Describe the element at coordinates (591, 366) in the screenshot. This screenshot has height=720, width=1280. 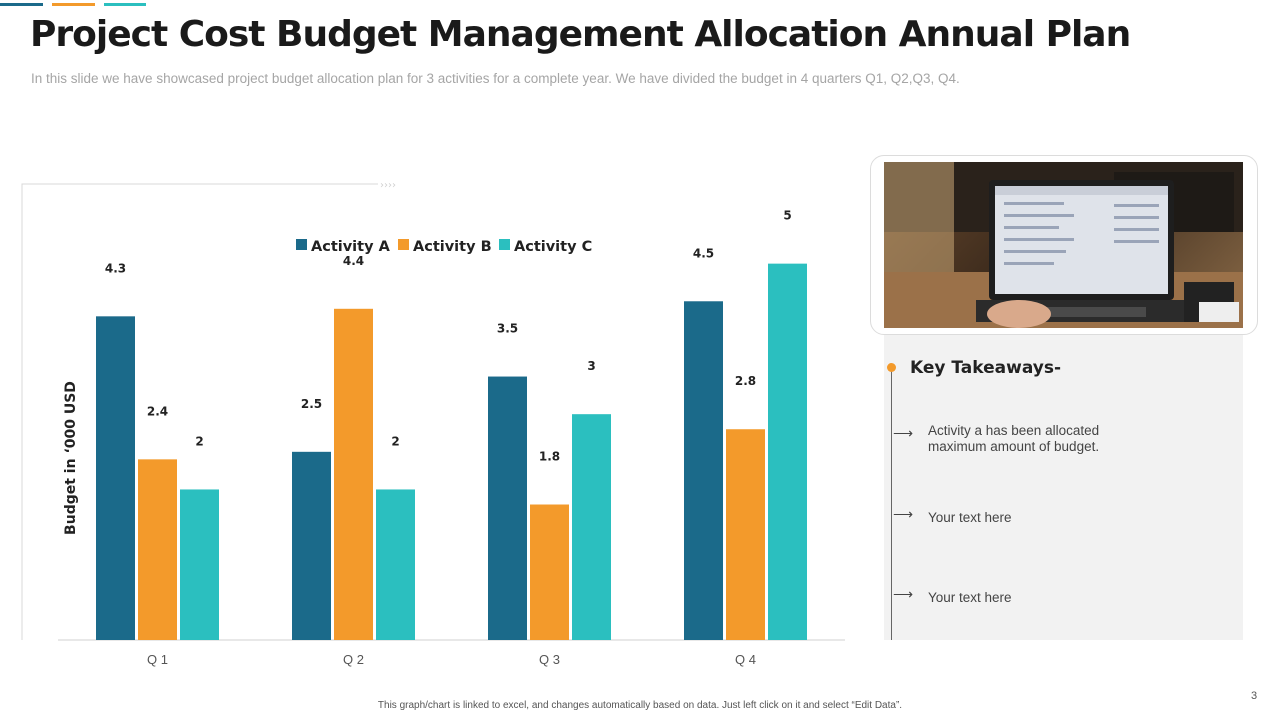
I see `bar-value-label: 3` at that location.